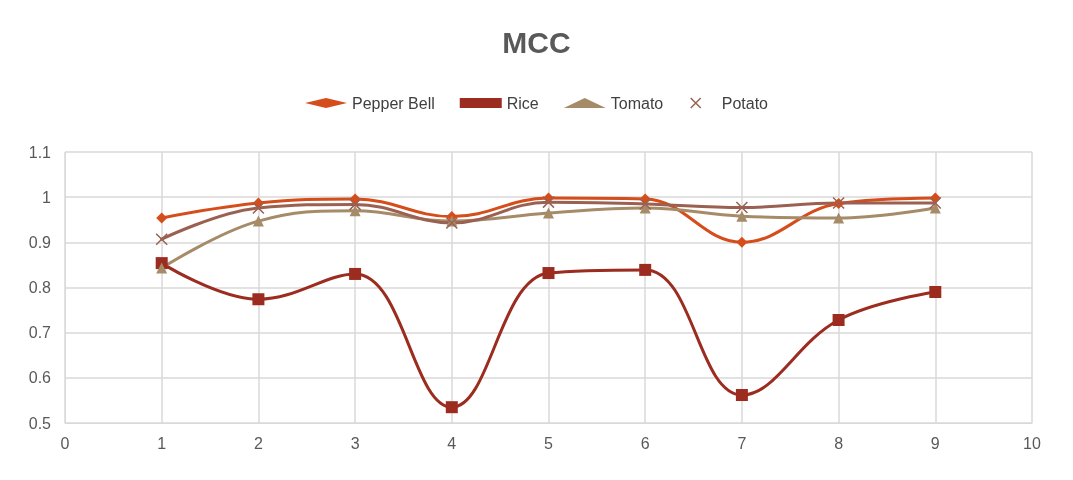  What do you see at coordinates (637, 103) in the screenshot?
I see `legend-label: Tomato` at bounding box center [637, 103].